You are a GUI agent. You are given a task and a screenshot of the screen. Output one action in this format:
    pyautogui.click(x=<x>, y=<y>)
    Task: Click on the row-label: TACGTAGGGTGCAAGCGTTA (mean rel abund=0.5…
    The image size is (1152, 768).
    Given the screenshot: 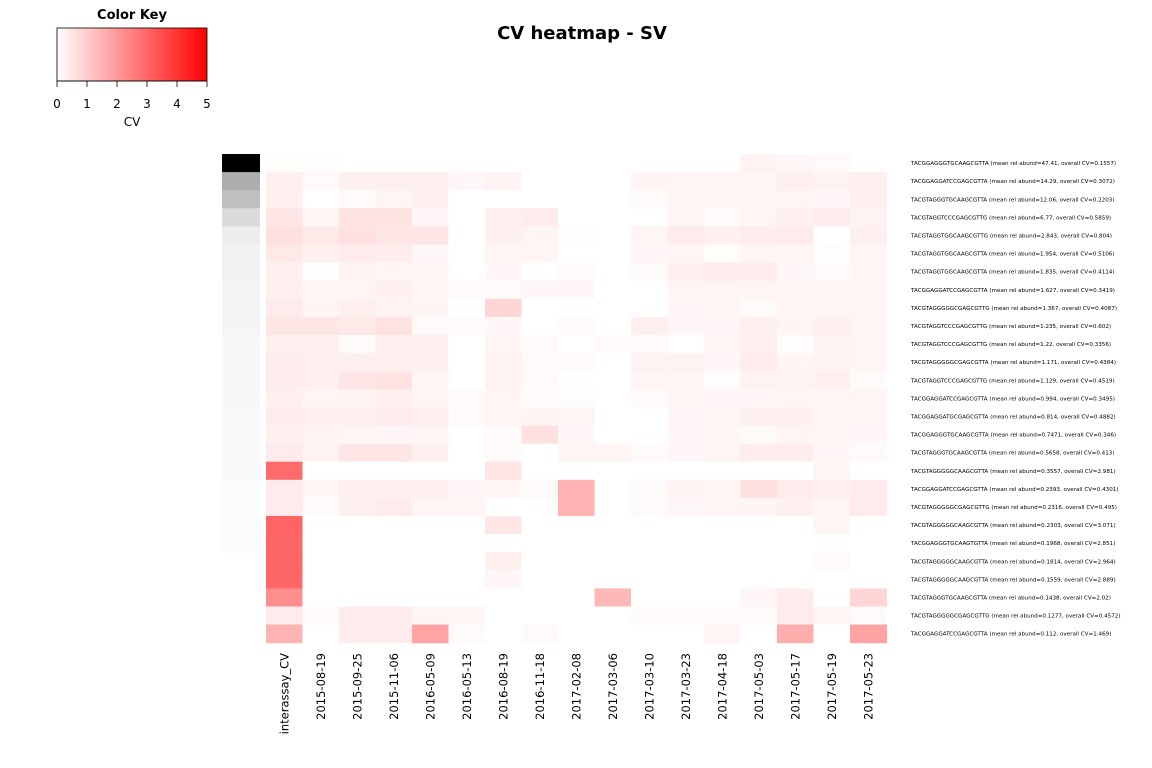 What is the action you would take?
    pyautogui.click(x=1012, y=454)
    